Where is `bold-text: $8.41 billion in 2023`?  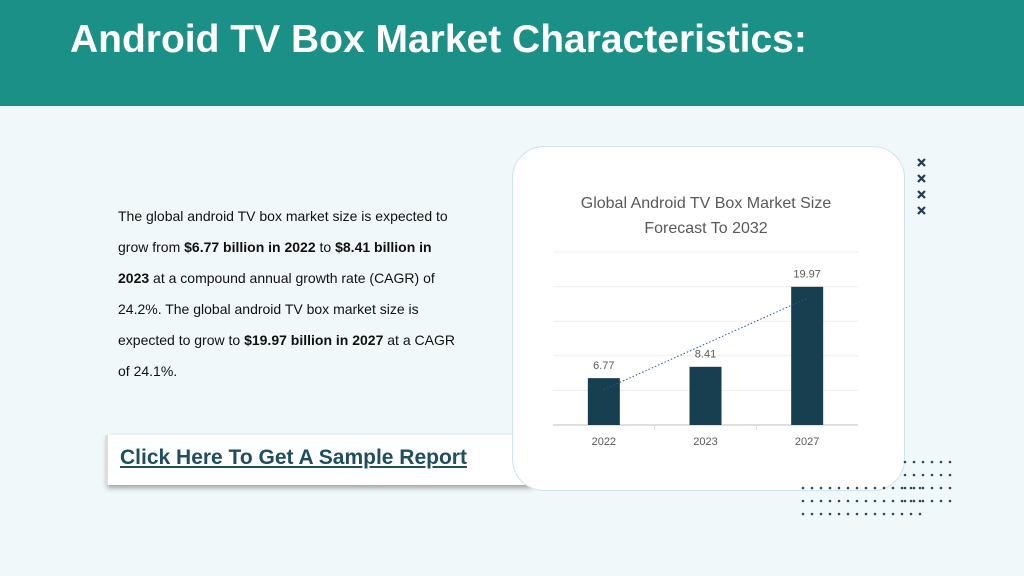
bold-text: $8.41 billion in 2023 is located at coordinates (275, 262).